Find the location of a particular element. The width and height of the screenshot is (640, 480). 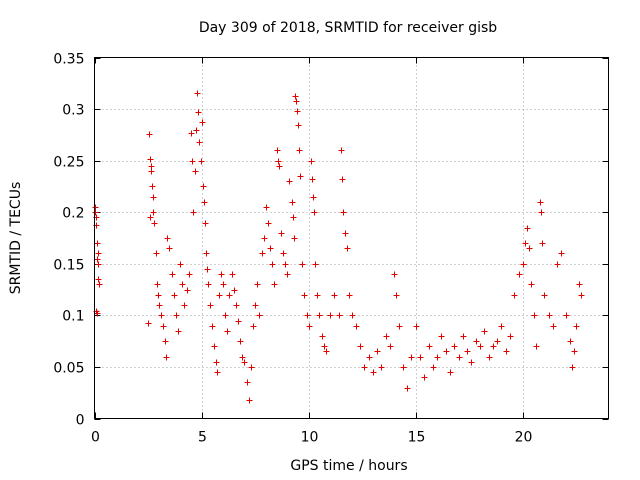

y-tick-label: 0.2 is located at coordinates (73, 214).